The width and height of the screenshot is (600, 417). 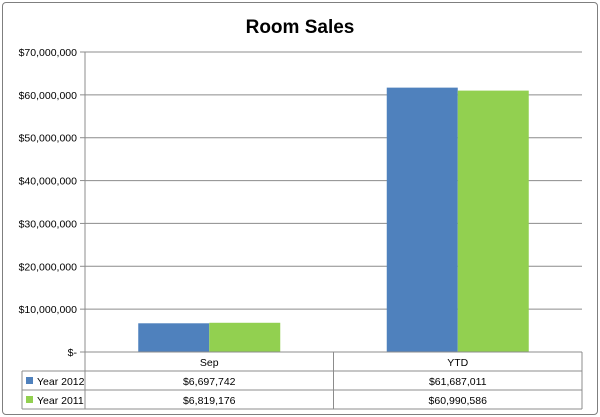 What do you see at coordinates (209, 382) in the screenshot?
I see `data-table-value: $6,697,742` at bounding box center [209, 382].